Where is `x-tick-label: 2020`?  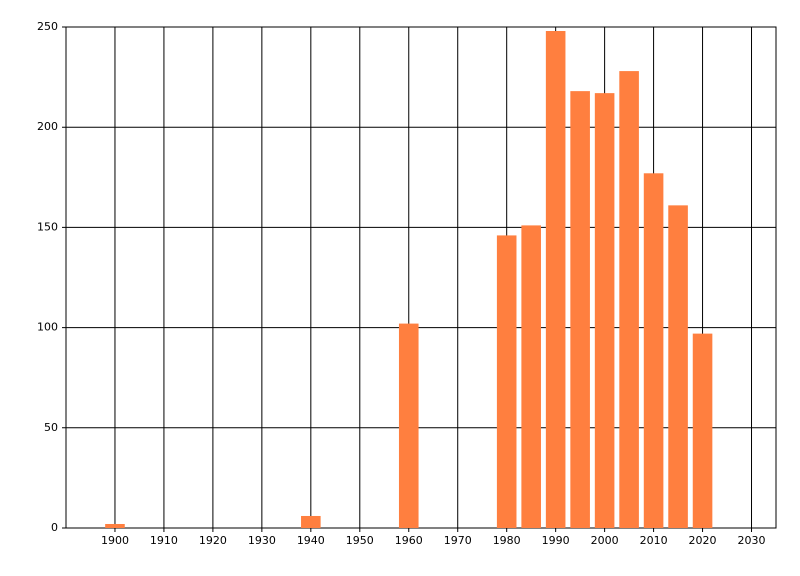
x-tick-label: 2020 is located at coordinates (703, 540).